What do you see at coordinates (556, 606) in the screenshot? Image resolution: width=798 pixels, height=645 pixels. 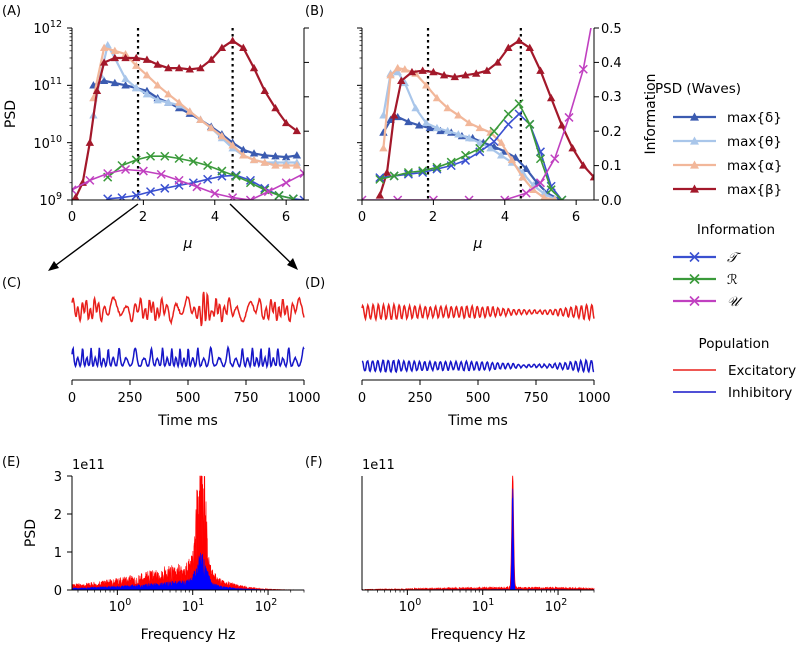 I see `panel-f-xtick-1e2: 10²` at bounding box center [556, 606].